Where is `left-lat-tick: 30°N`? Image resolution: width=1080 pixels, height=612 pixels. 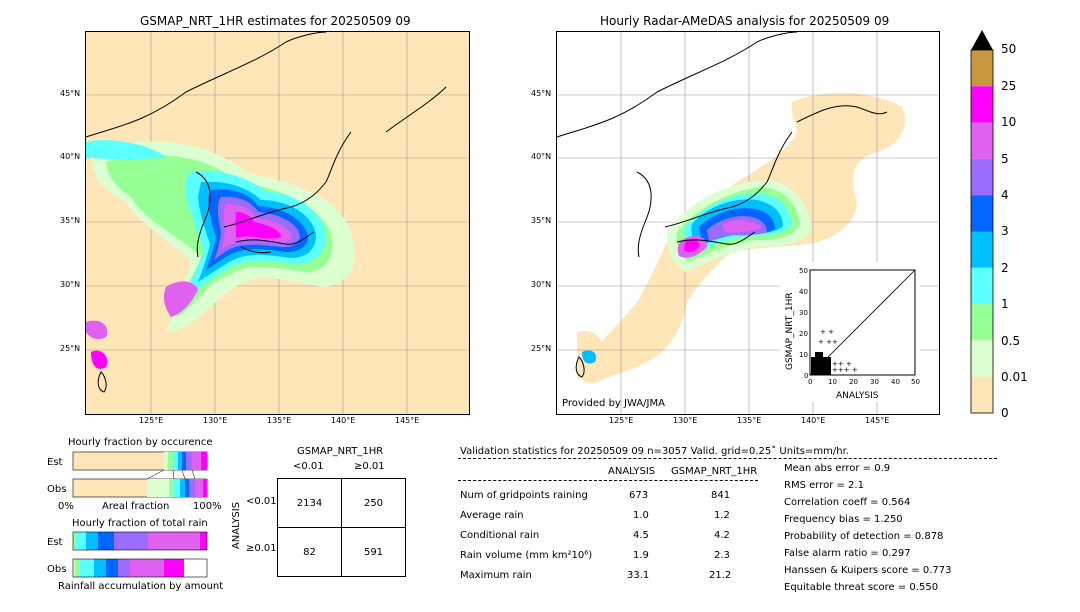
left-lat-tick: 30°N is located at coordinates (70, 284).